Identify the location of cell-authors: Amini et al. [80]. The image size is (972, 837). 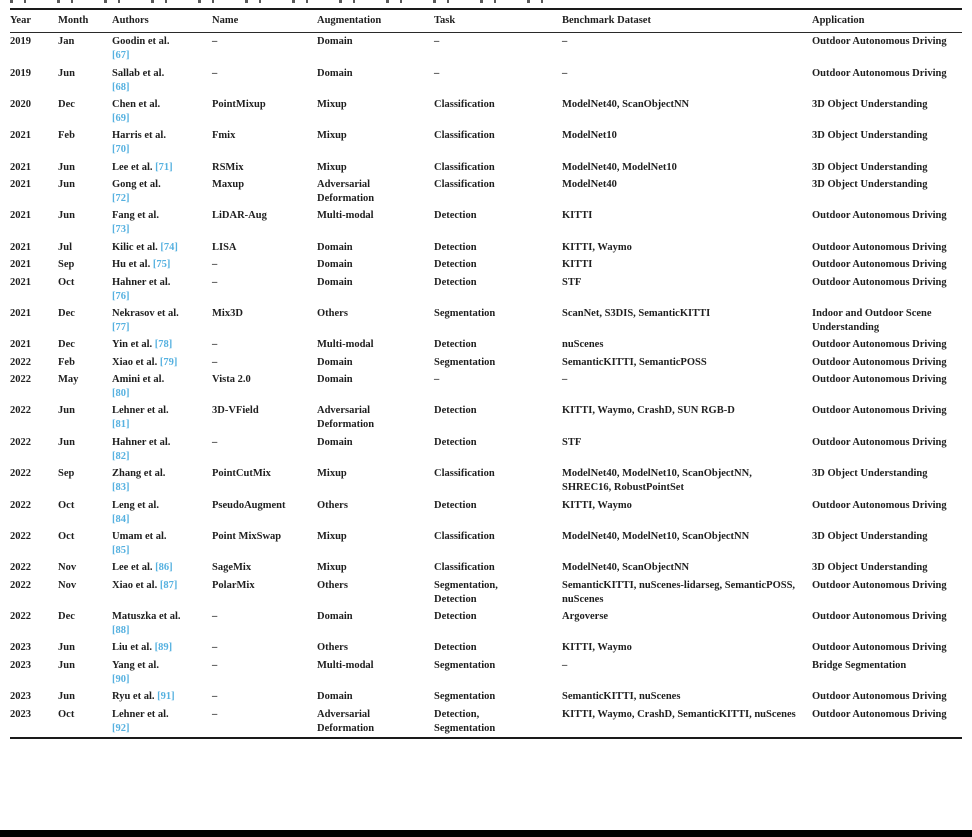
(162, 386).